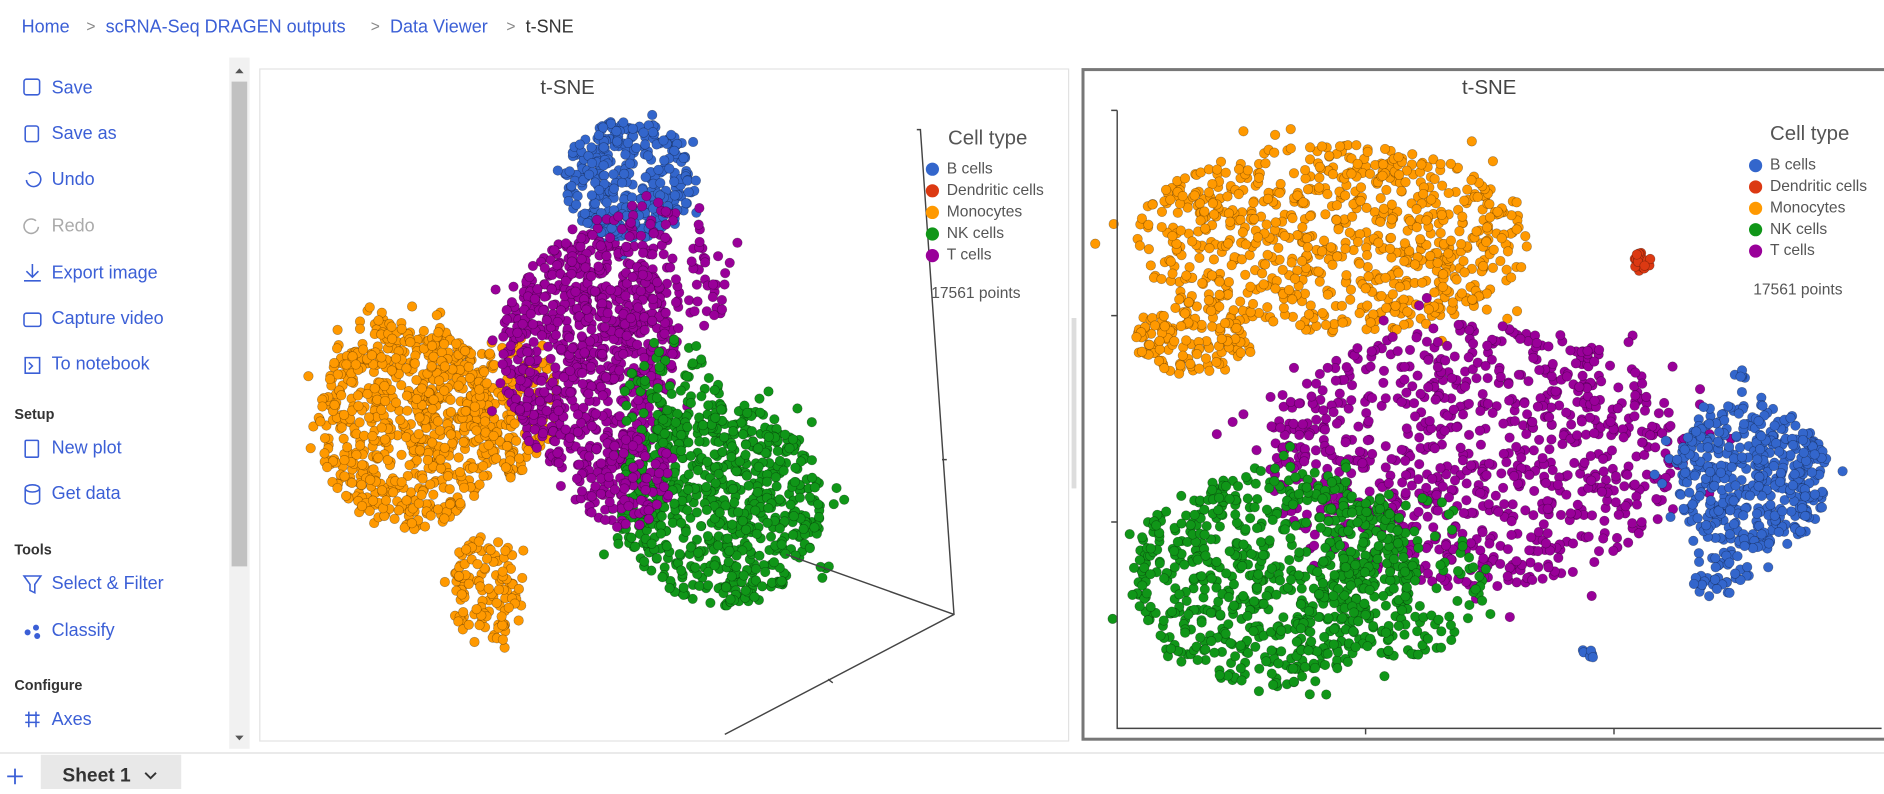 The width and height of the screenshot is (1884, 794). What do you see at coordinates (1074, 403) in the screenshot?
I see `splitter` at bounding box center [1074, 403].